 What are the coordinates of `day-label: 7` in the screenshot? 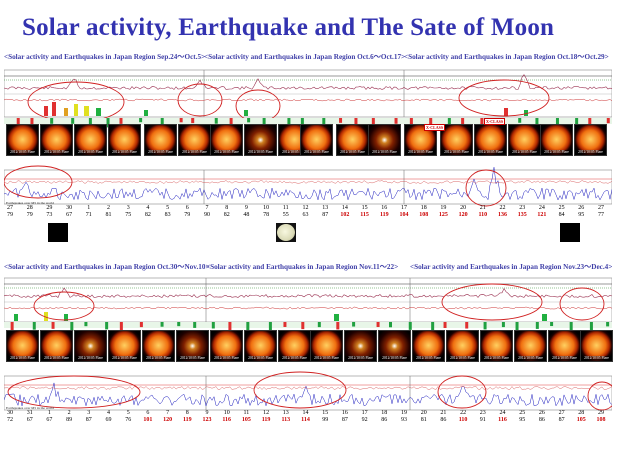 It's located at (207, 208).